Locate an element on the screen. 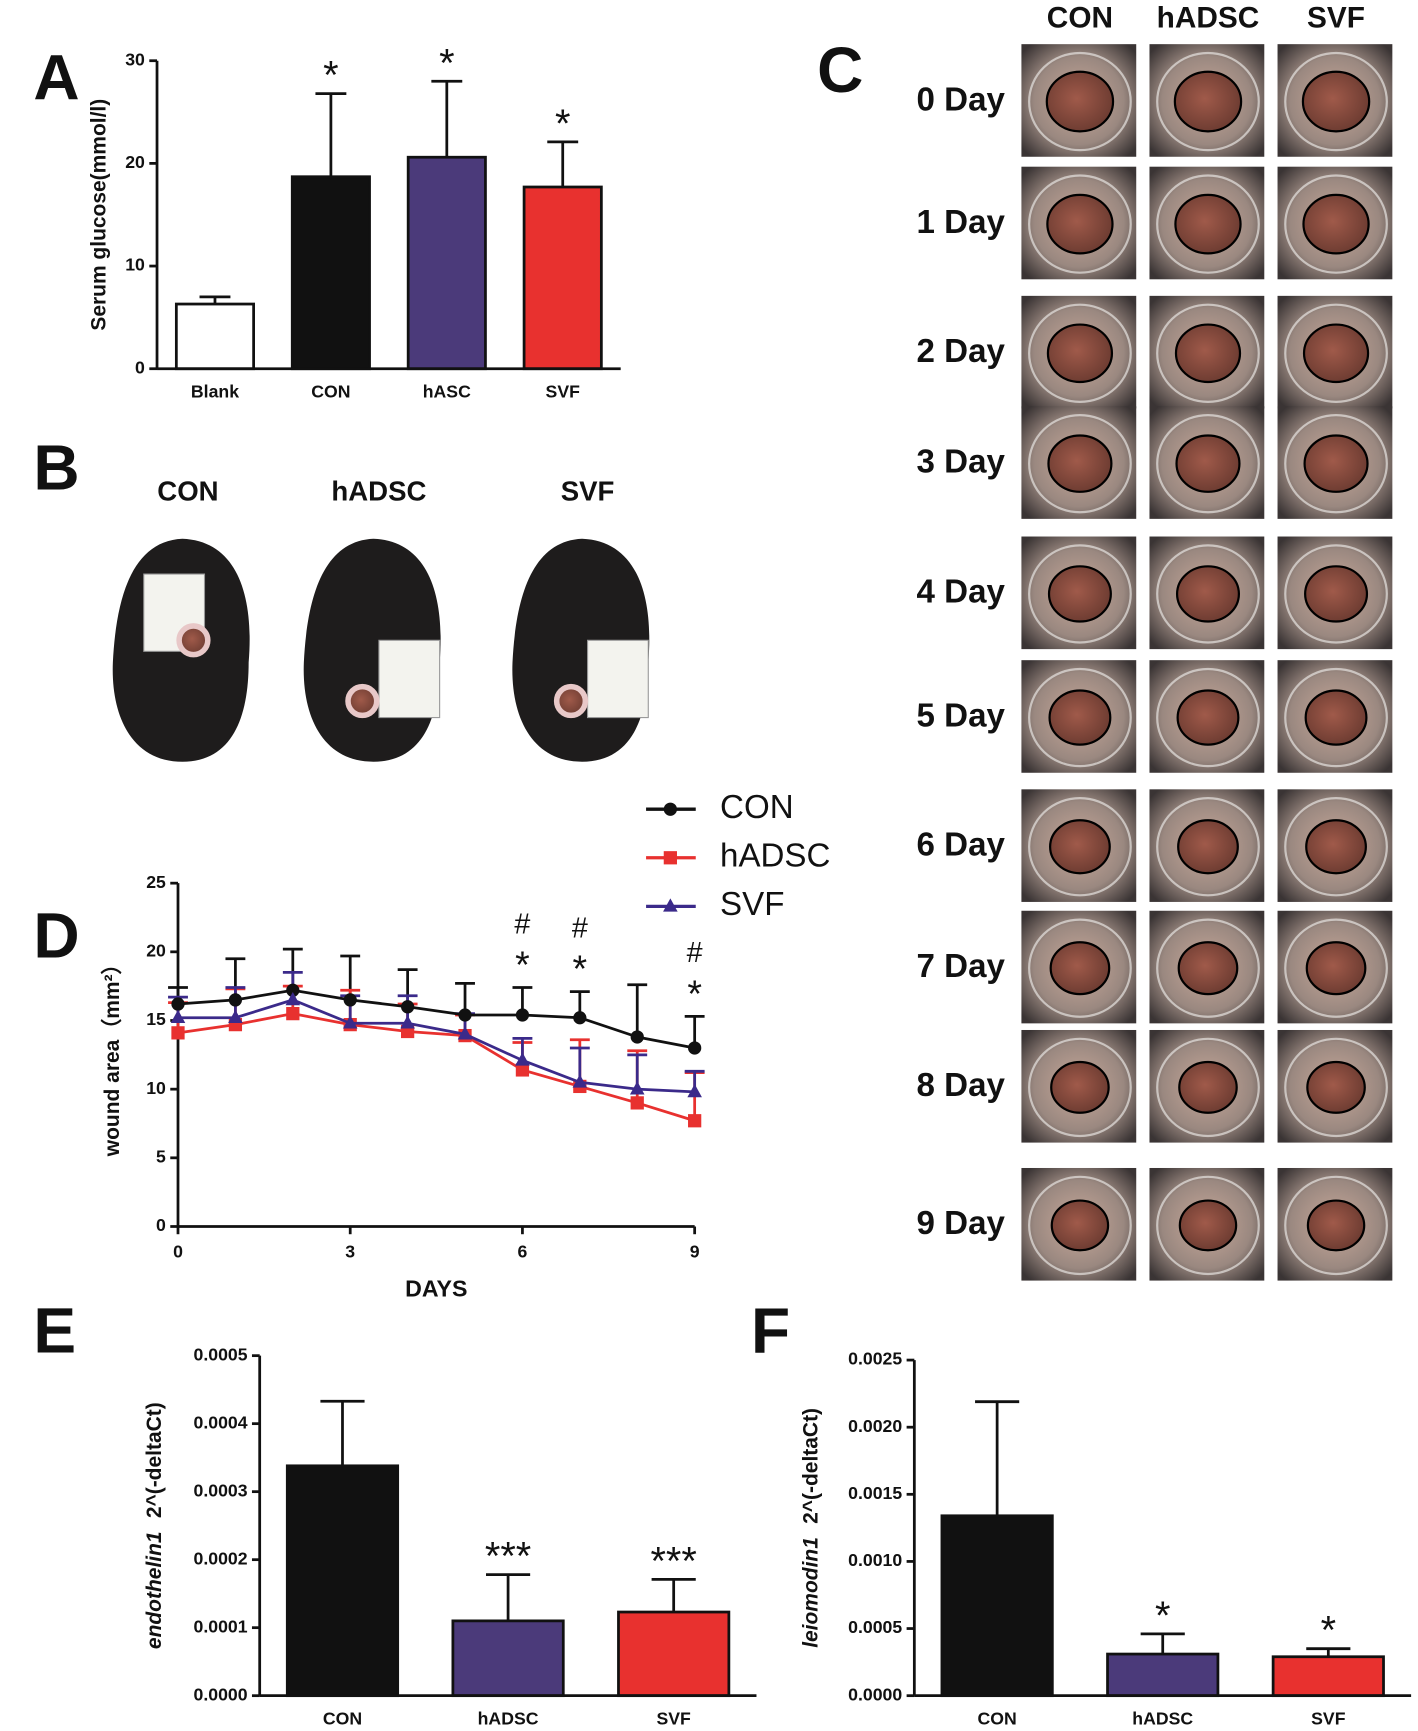 The width and height of the screenshot is (1418, 1731). y-axis-label: endothelin1 2^(-deltaCt) is located at coordinates (153, 1525).